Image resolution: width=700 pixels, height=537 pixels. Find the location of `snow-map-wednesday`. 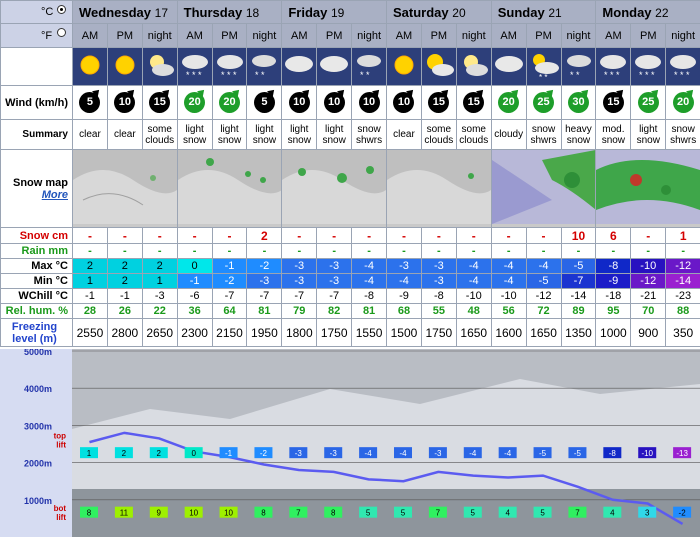

snow-map-wednesday is located at coordinates (125, 188).